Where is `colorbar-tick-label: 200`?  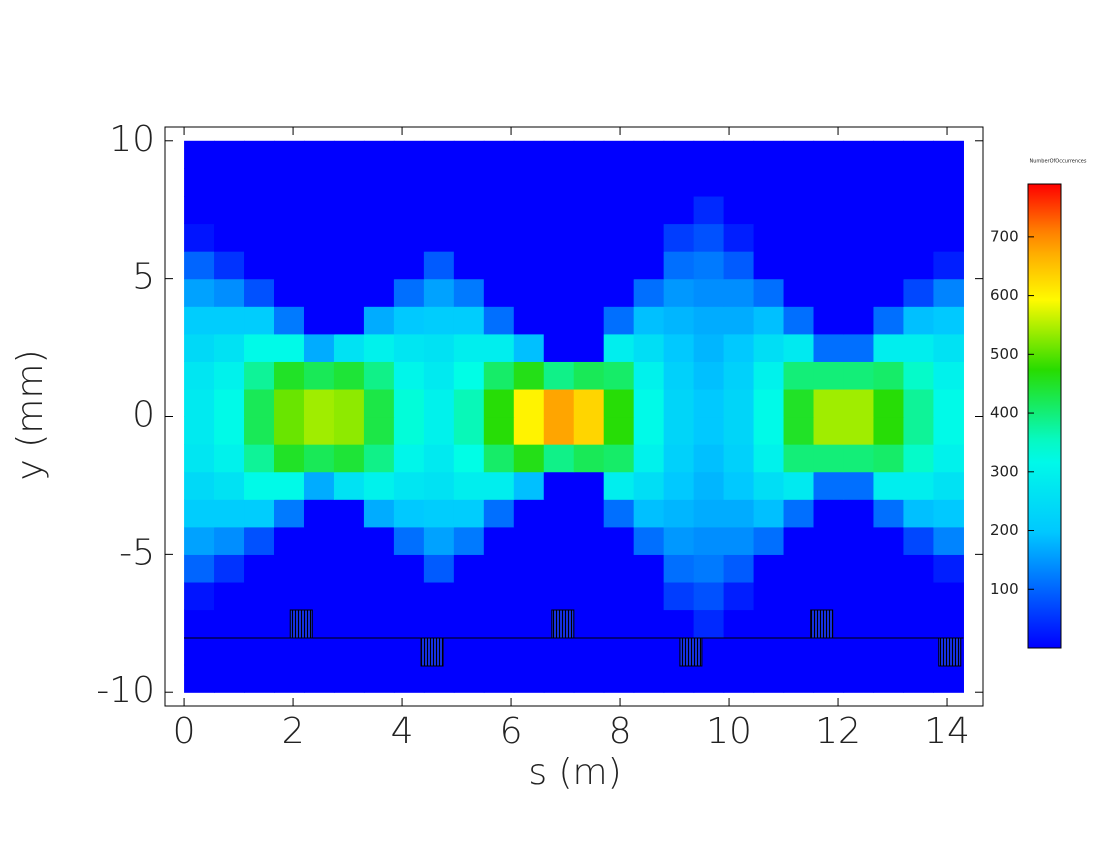 colorbar-tick-label: 200 is located at coordinates (1004, 530).